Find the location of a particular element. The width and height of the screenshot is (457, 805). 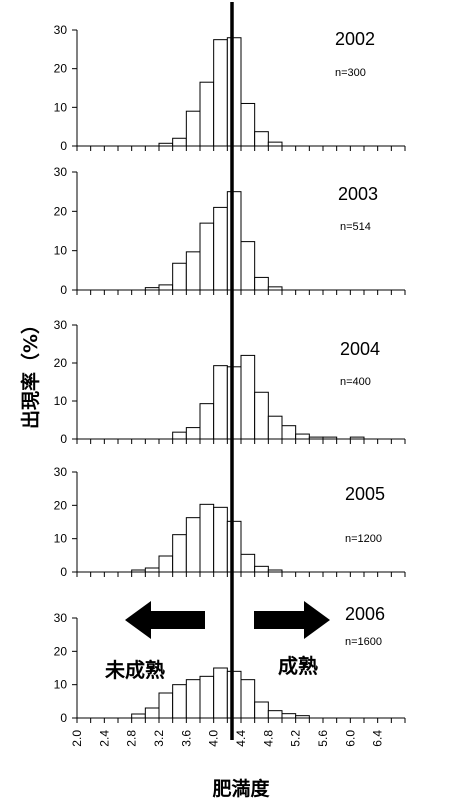

x-tick-label: 6.4 is located at coordinates (378, 738).